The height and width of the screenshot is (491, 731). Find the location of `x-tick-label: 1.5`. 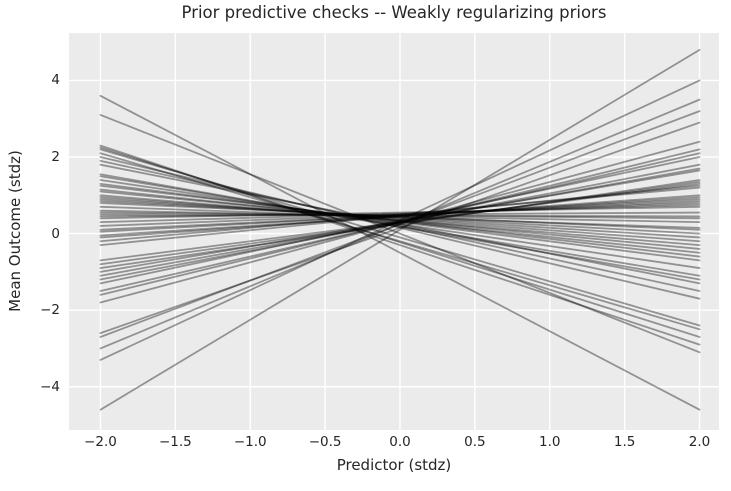

x-tick-label: 1.5 is located at coordinates (624, 442).